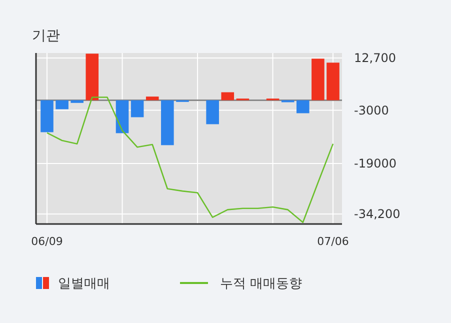 Image resolution: width=451 pixels, height=323 pixels. I want to click on y-tick-label: 12,700, so click(375, 58).